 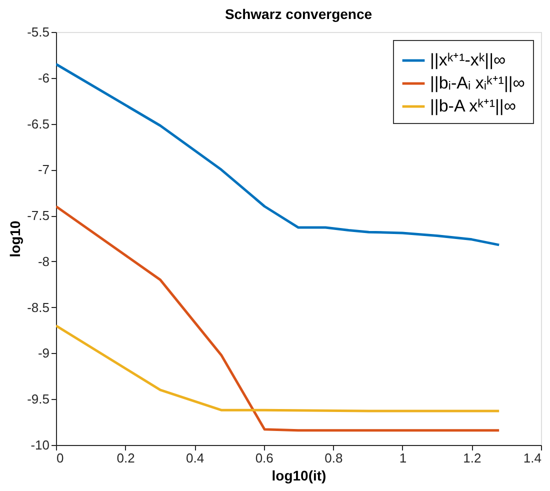 I want to click on y-tick-label: -10, so click(x=40, y=445).